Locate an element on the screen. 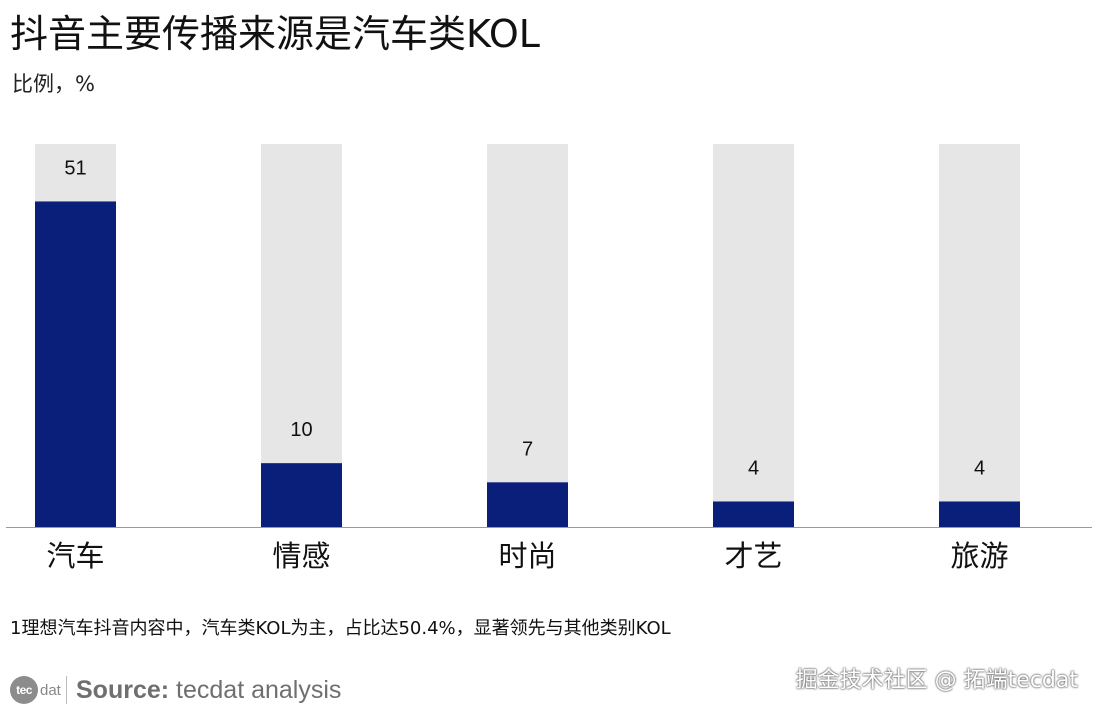  data-label-2: 7 is located at coordinates (527, 449).